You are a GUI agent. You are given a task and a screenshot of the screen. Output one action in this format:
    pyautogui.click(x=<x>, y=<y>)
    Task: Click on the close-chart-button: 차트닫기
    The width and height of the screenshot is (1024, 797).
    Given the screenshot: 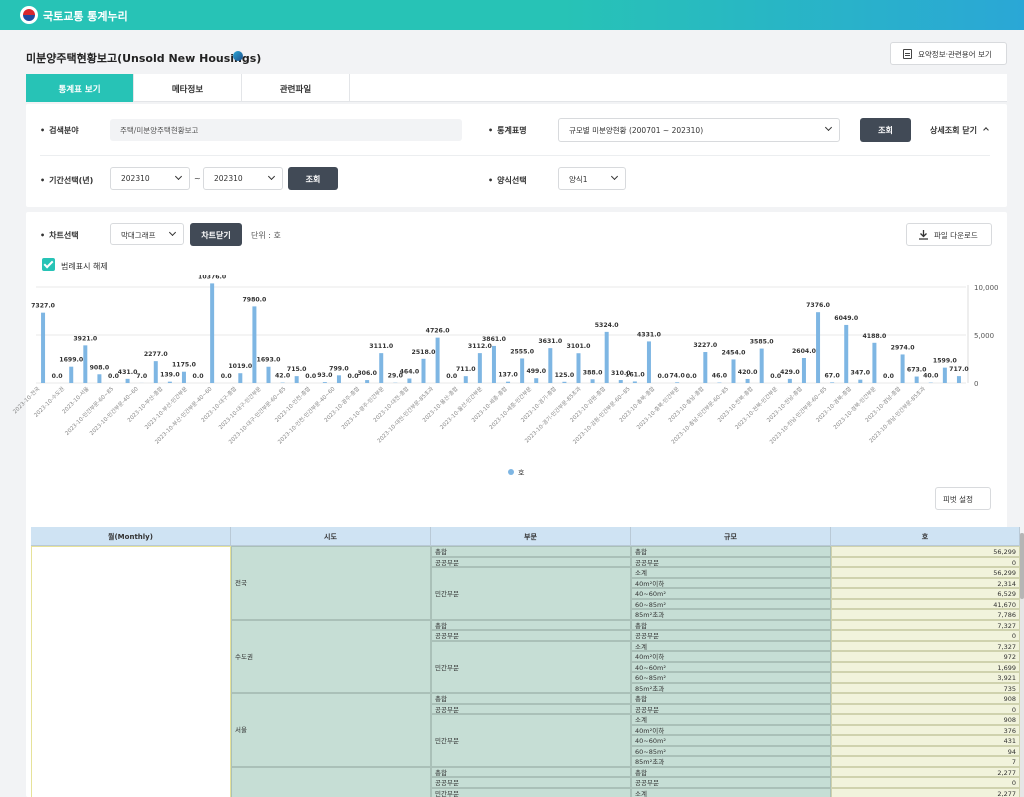 What is the action you would take?
    pyautogui.click(x=216, y=234)
    